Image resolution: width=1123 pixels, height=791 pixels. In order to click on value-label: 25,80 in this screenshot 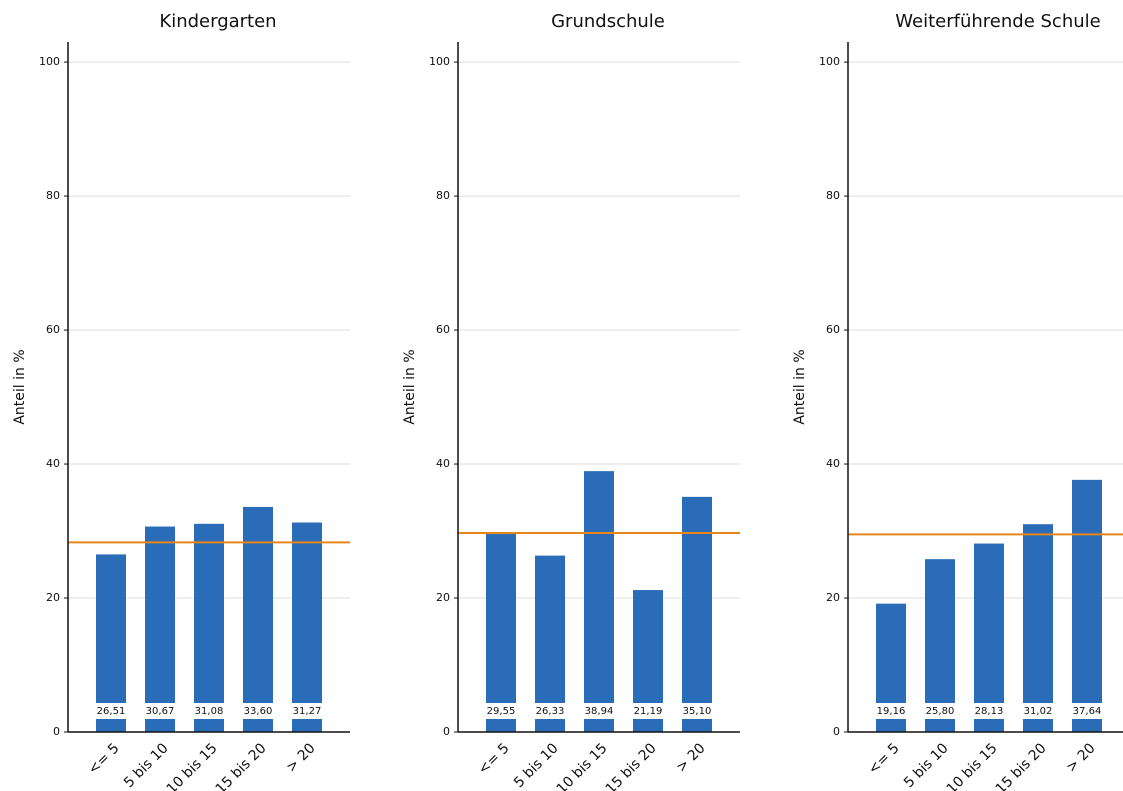, I will do `click(940, 711)`.